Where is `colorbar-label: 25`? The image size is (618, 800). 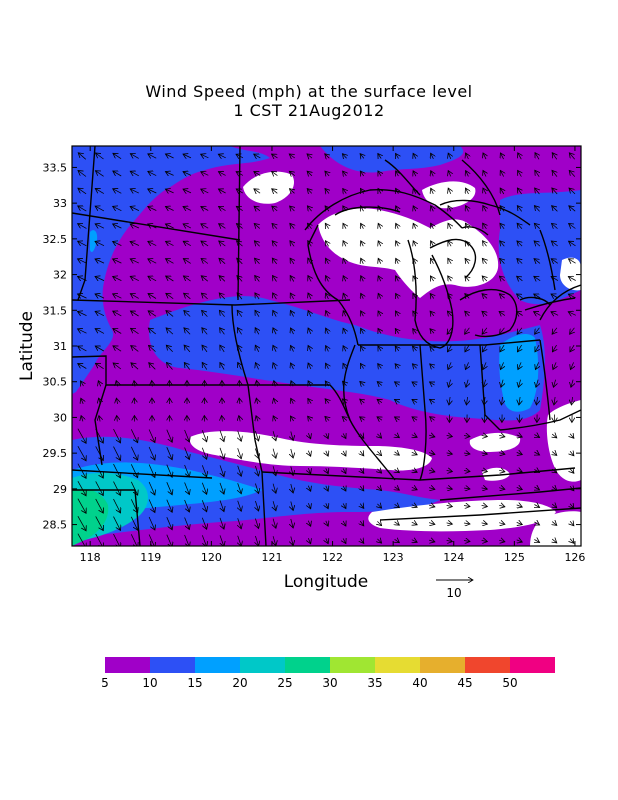
colorbar-label: 25 is located at coordinates (284, 683).